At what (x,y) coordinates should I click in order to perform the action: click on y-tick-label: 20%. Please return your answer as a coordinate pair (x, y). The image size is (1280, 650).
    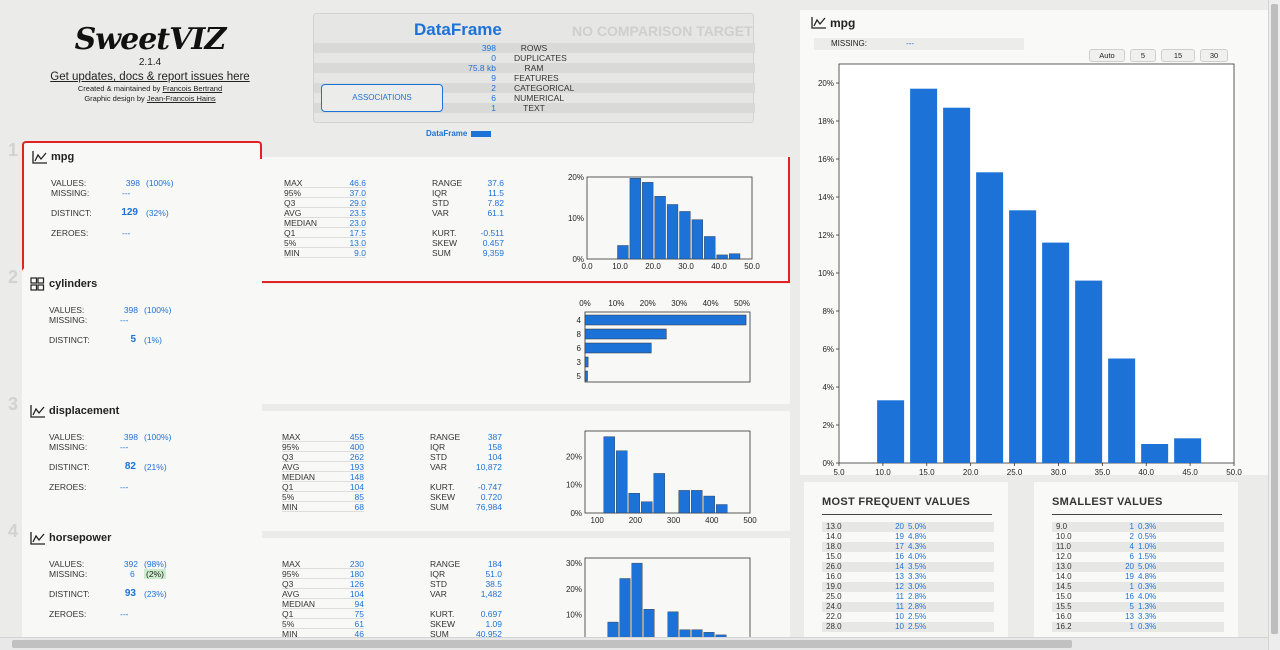
    Looking at the image, I should click on (576, 177).